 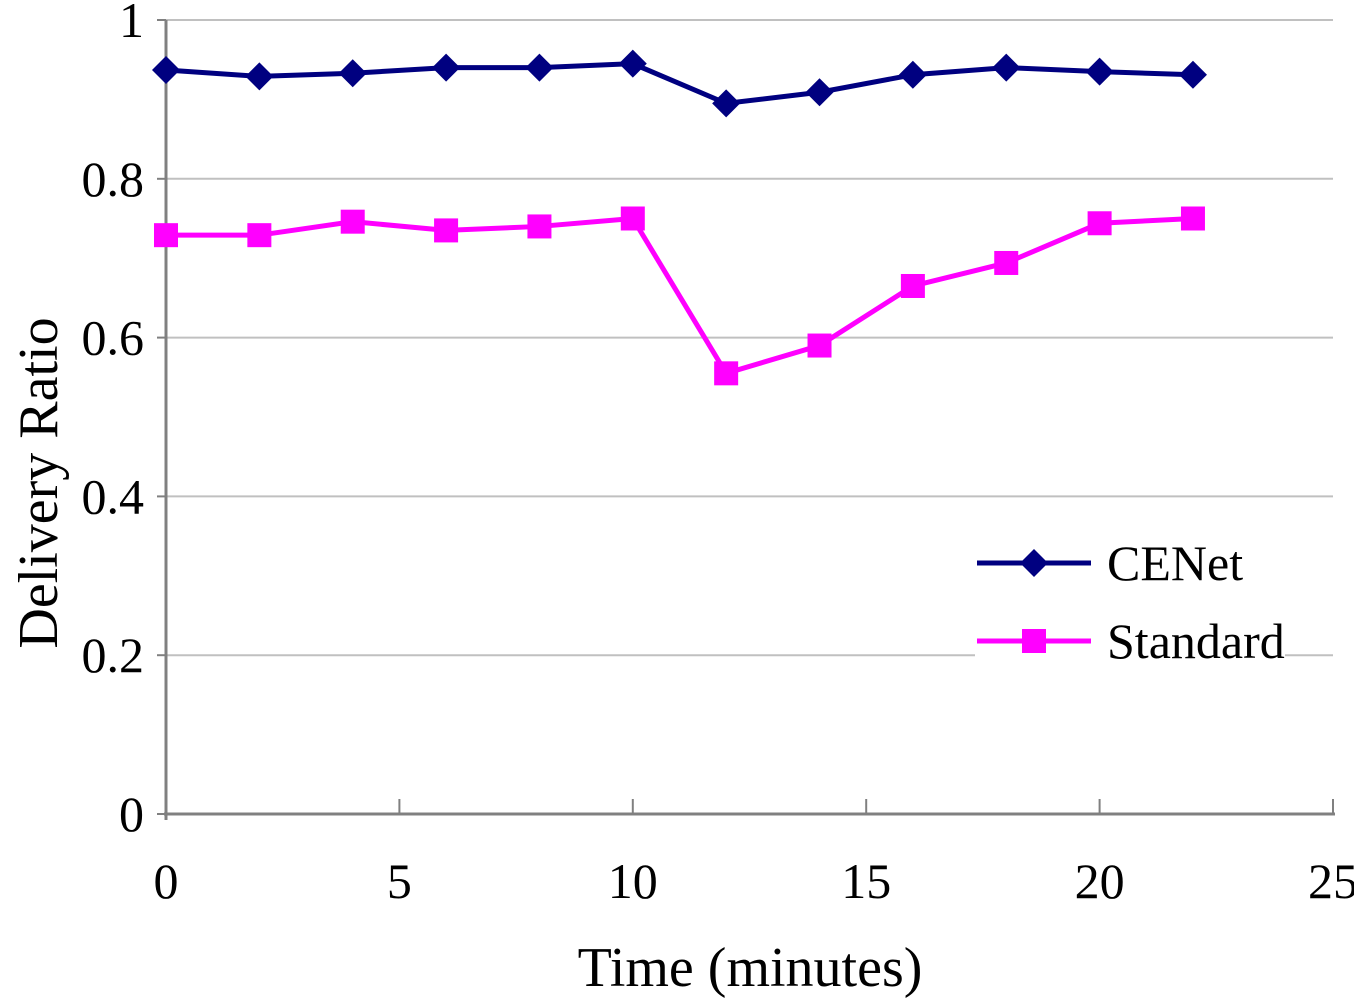 I want to click on cenet-marker-icon, so click(x=1034, y=563).